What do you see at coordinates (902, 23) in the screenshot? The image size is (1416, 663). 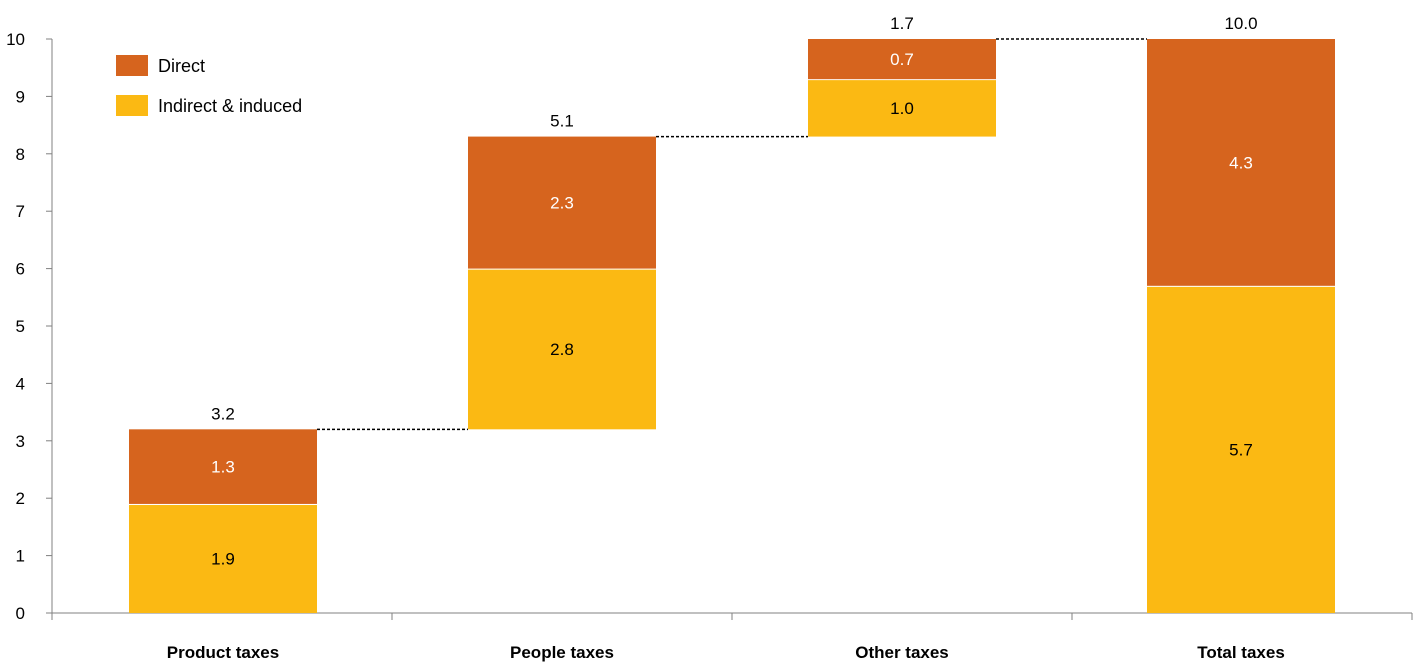 I see `bar-total-label: 1.7` at bounding box center [902, 23].